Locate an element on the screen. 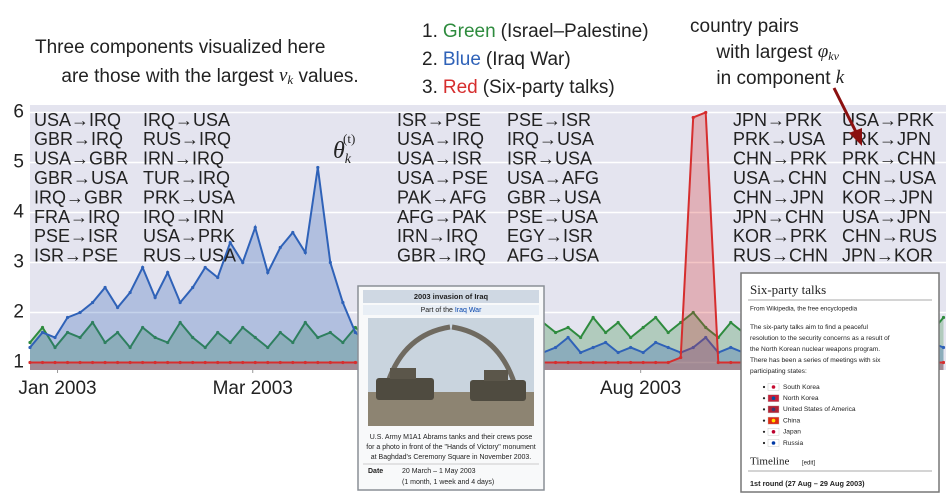 This screenshot has width=946, height=501. inset-state: United States of America is located at coordinates (819, 409).